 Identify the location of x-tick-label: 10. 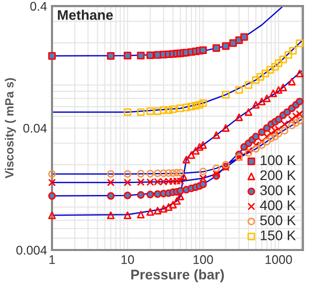
(128, 259).